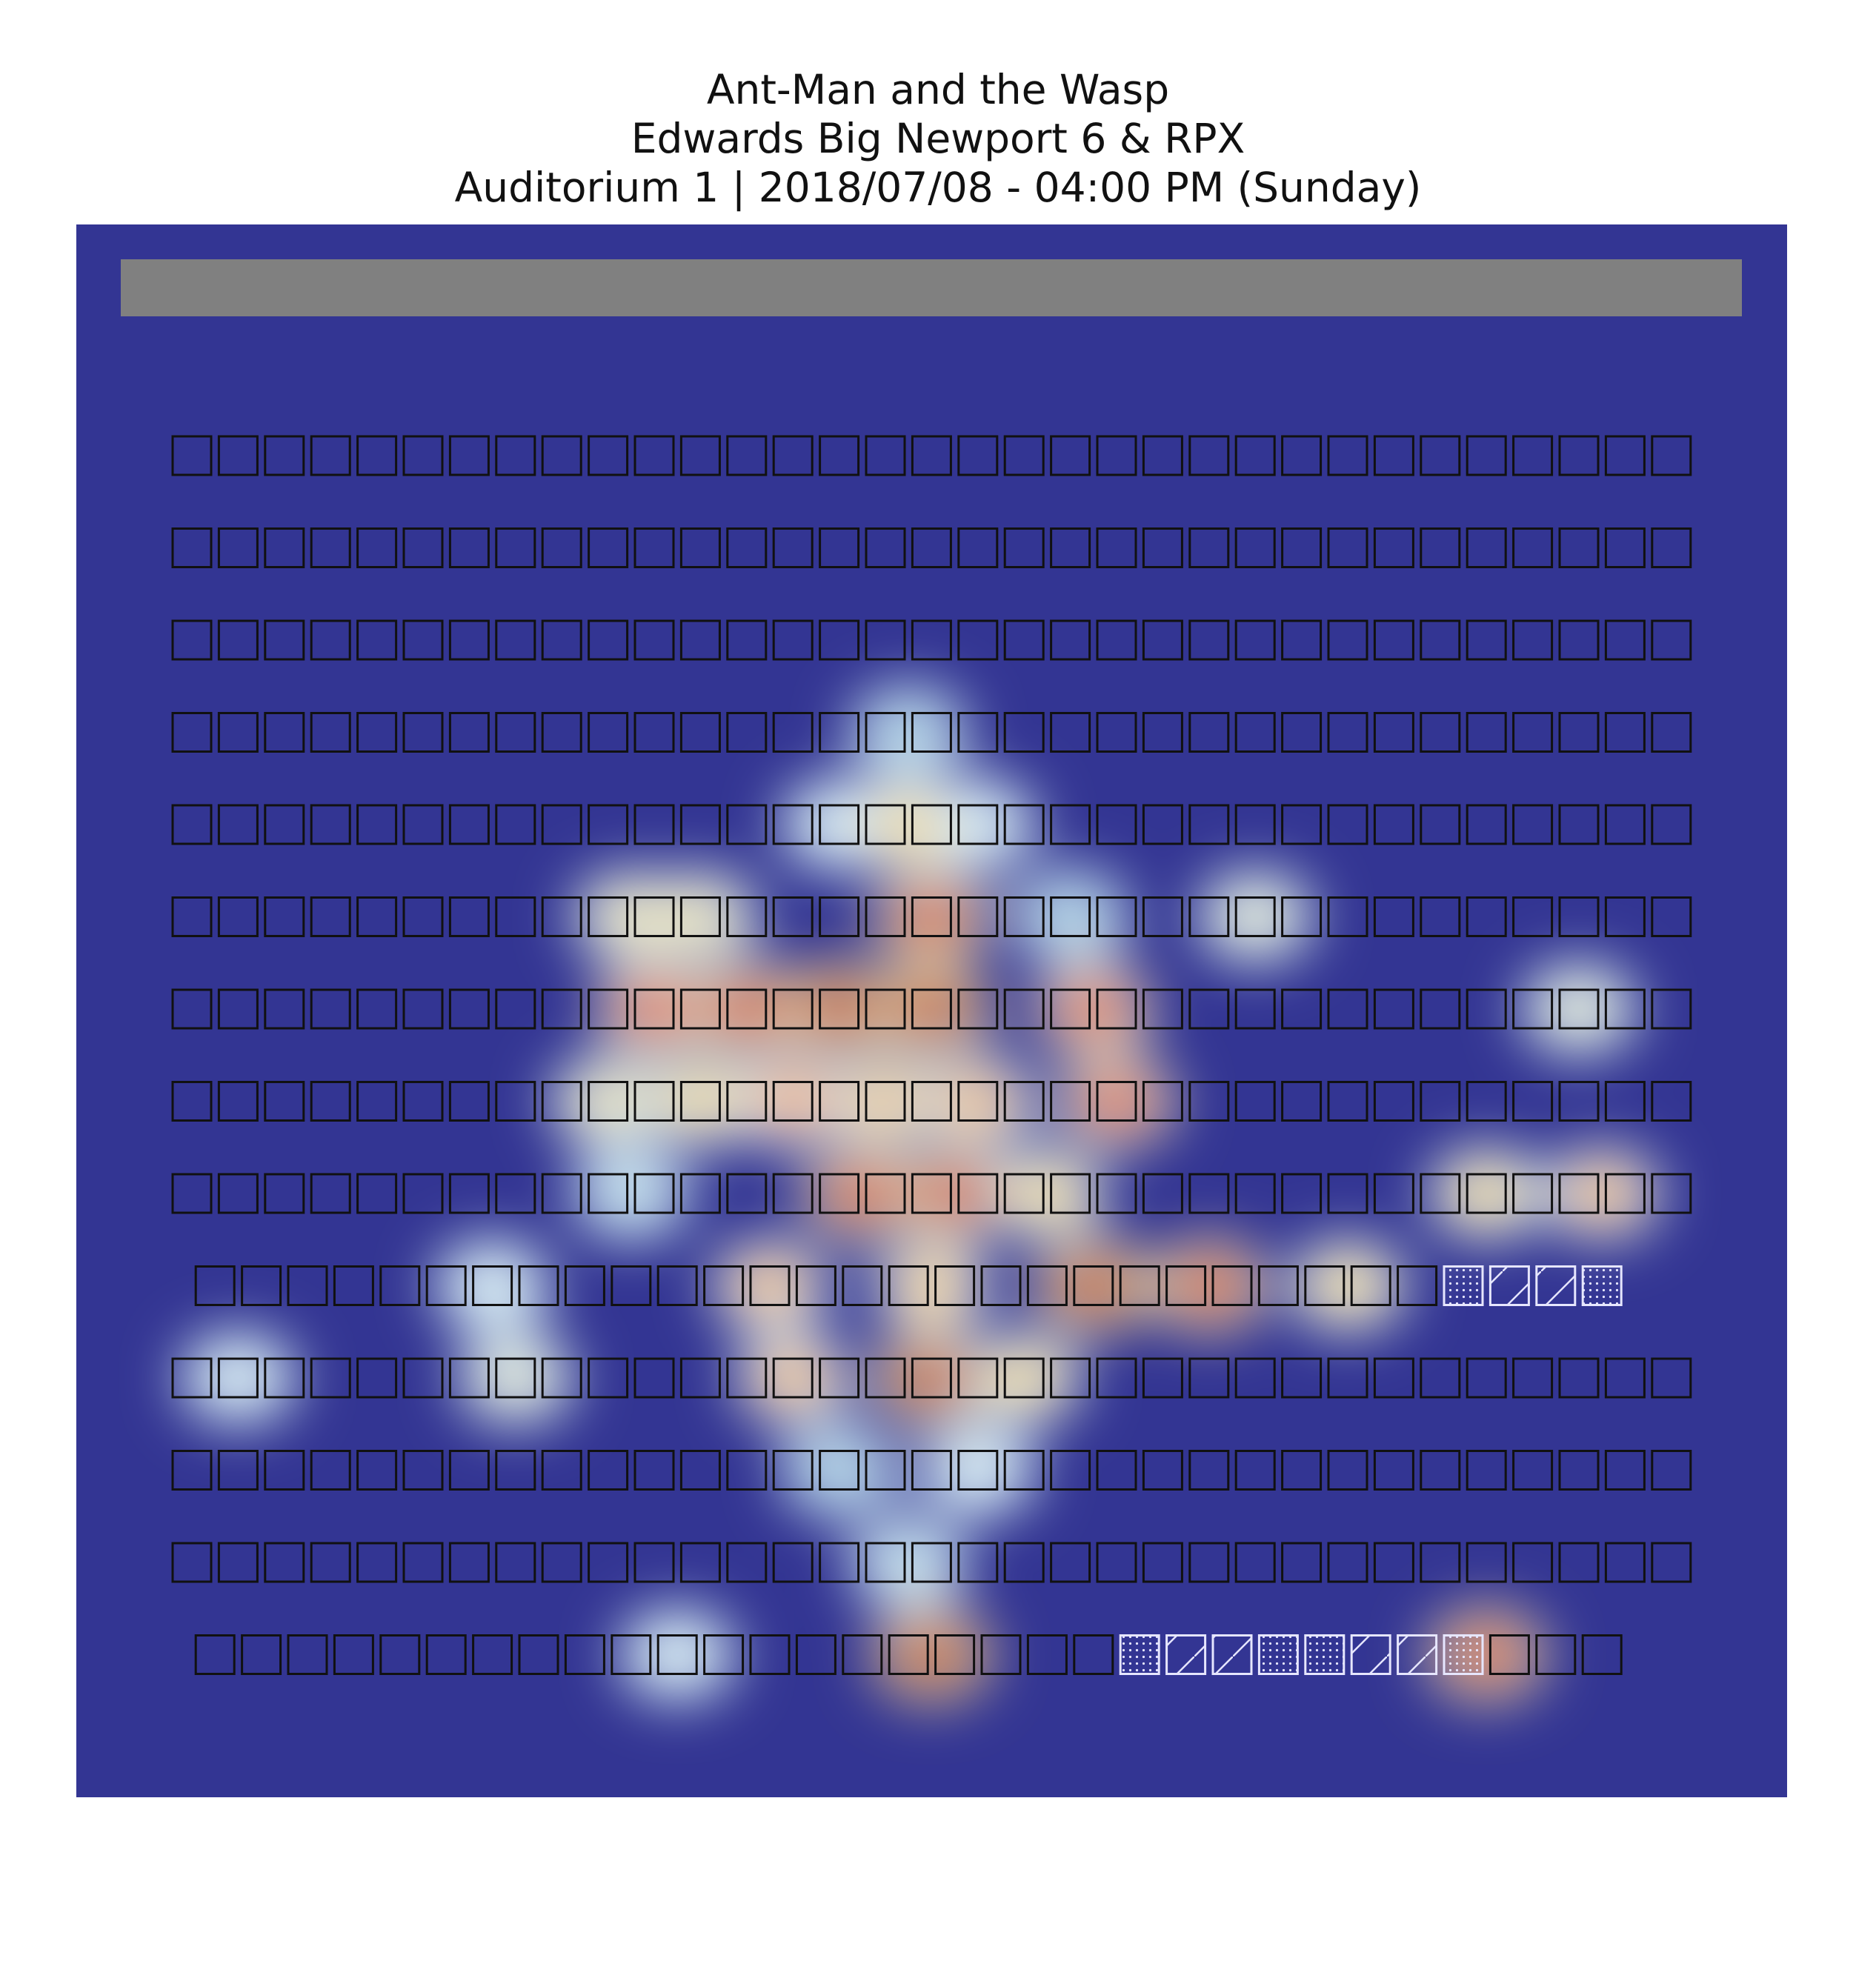 The height and width of the screenshot is (1981, 1876). Describe the element at coordinates (1509, 1286) in the screenshot. I see `seat-r9-c28` at that location.